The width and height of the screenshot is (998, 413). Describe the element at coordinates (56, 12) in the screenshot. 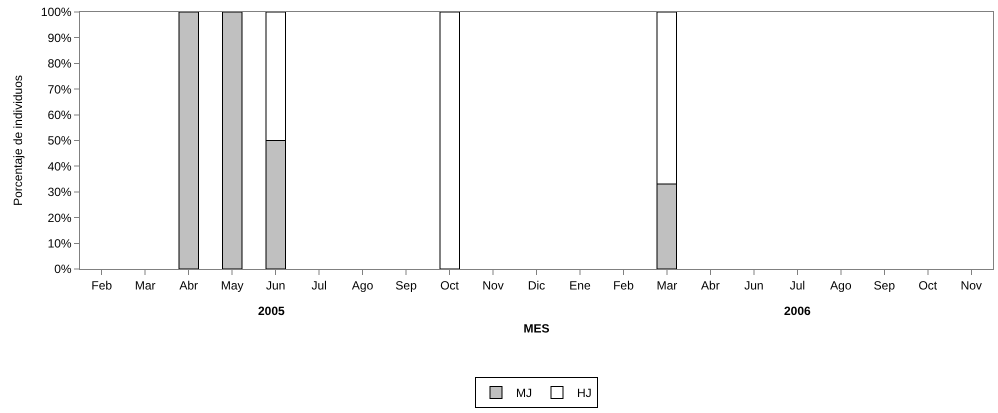

I see `y-tick-label: 100%` at that location.